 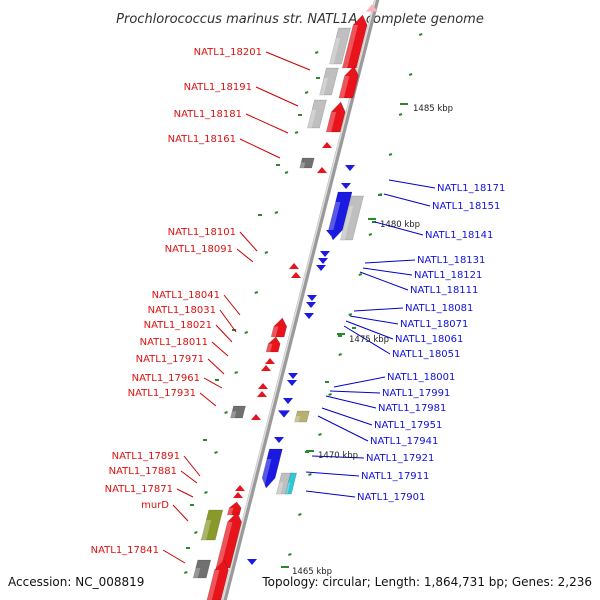 What do you see at coordinates (434, 324) in the screenshot?
I see `gene-label-natl1_18071: NATL1_18071` at bounding box center [434, 324].